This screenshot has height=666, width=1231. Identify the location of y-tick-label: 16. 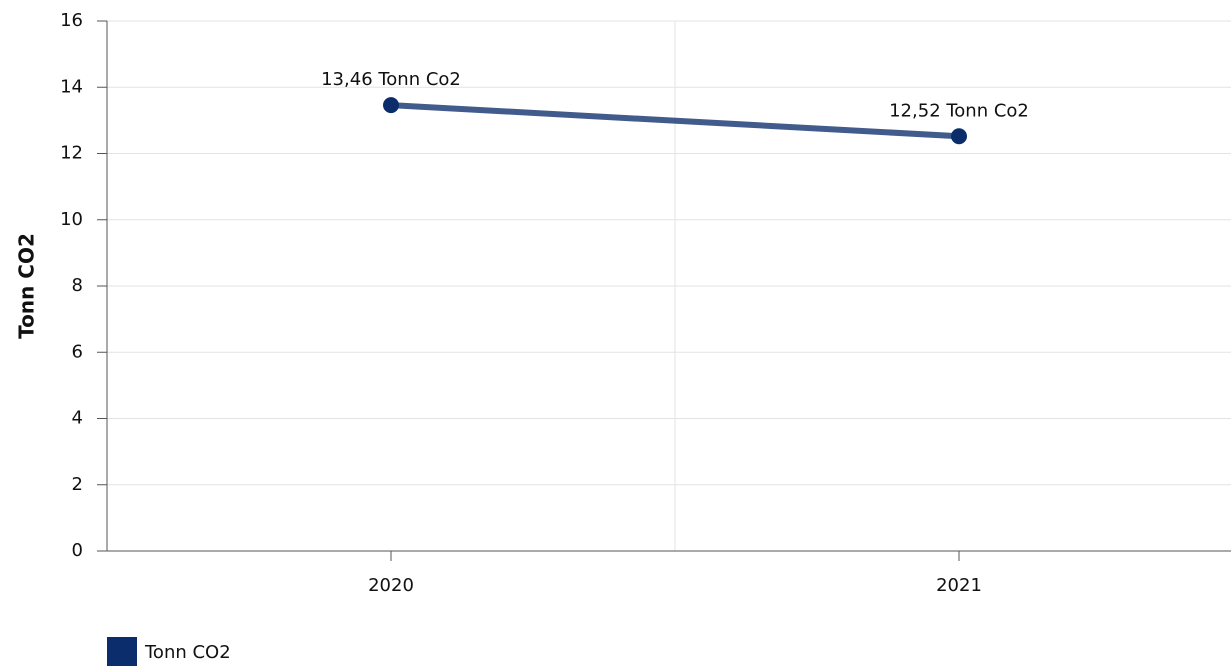
(71, 20).